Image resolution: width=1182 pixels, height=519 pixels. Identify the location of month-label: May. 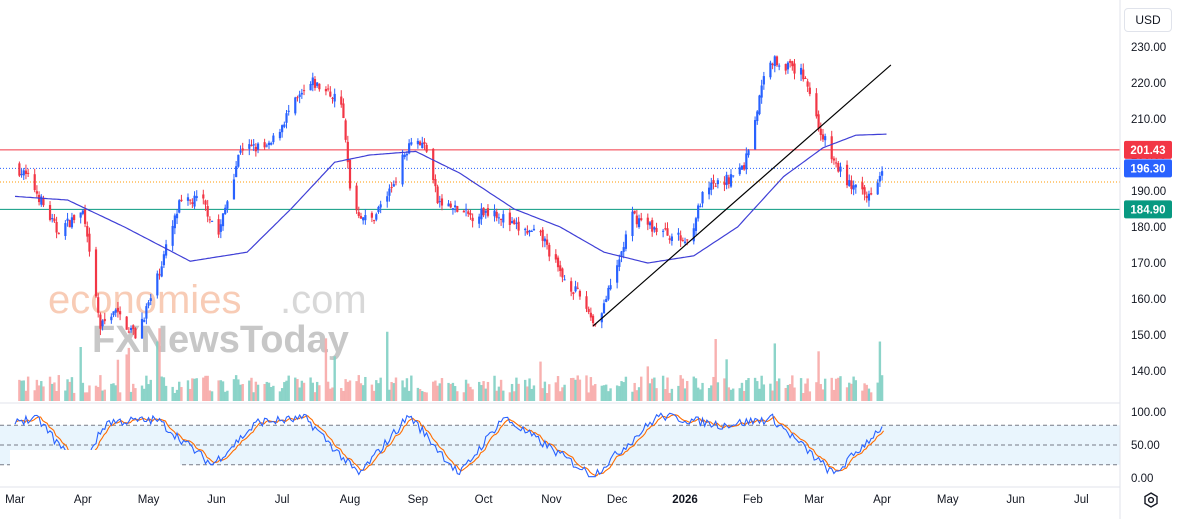
(149, 500).